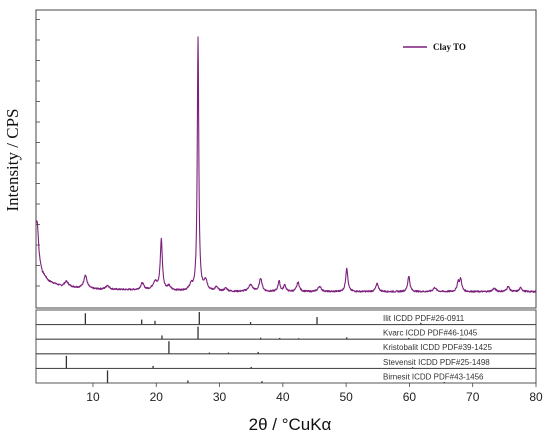 The width and height of the screenshot is (550, 436). I want to click on legend-label: Clay TO, so click(449, 47).